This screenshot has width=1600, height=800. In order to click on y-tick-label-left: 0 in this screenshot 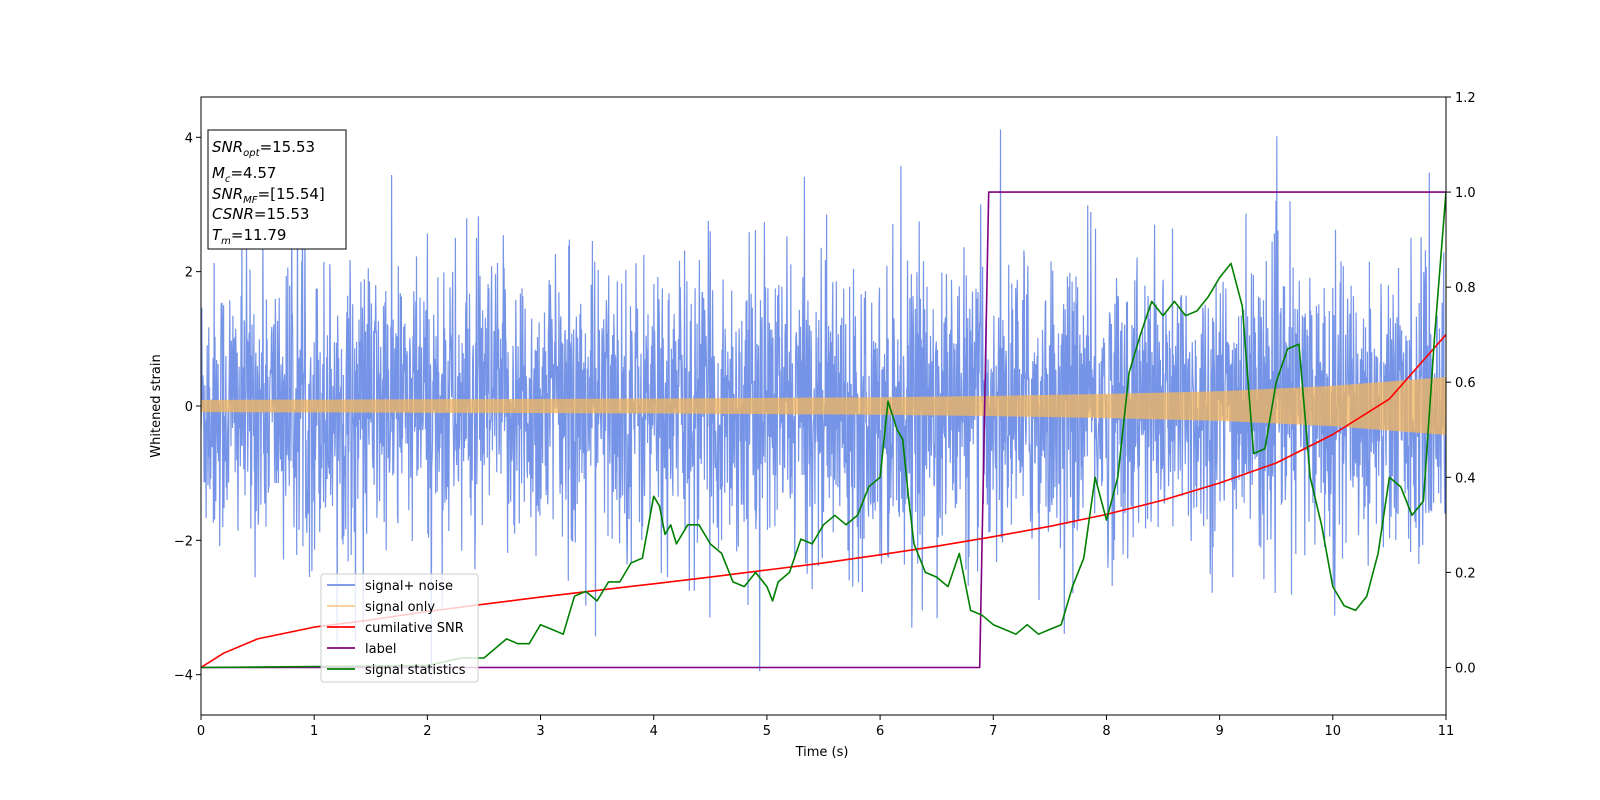, I will do `click(189, 407)`.